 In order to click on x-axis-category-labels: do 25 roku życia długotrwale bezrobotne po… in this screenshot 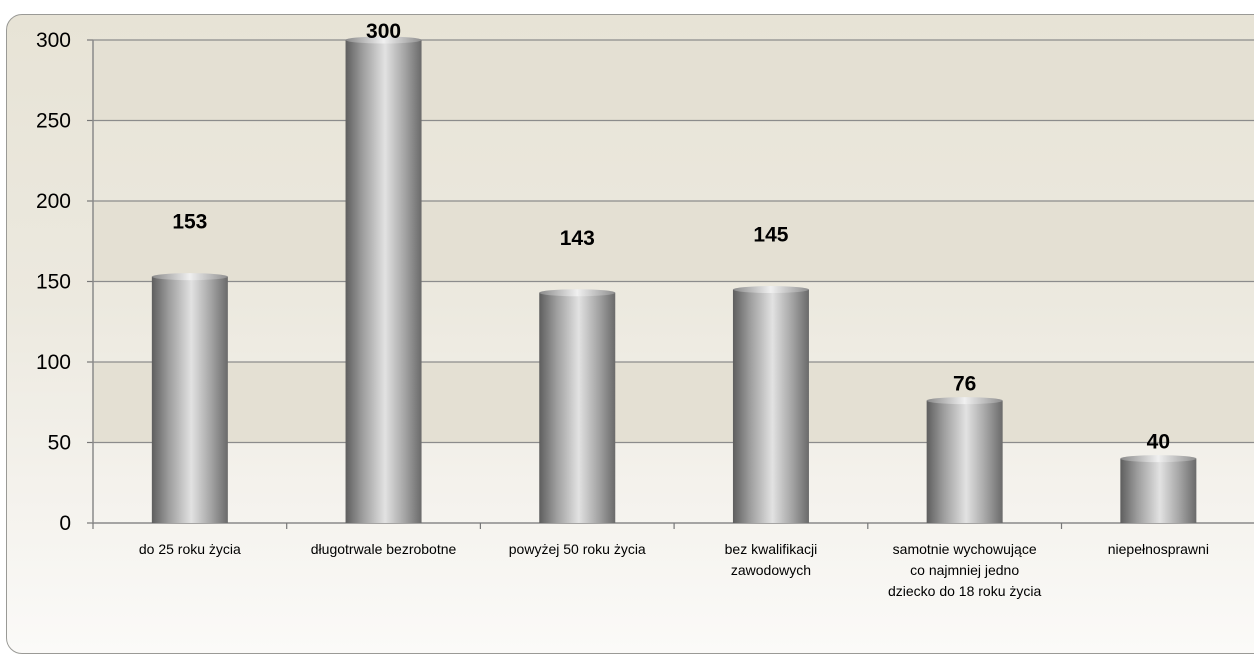, I will do `click(674, 570)`.